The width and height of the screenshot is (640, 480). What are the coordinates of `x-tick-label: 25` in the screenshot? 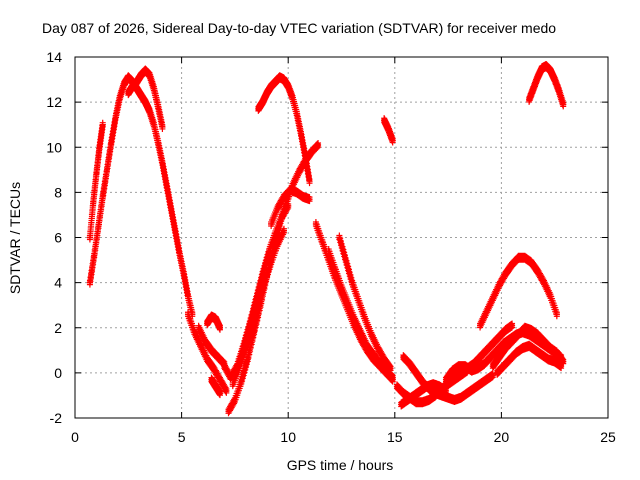 It's located at (608, 437).